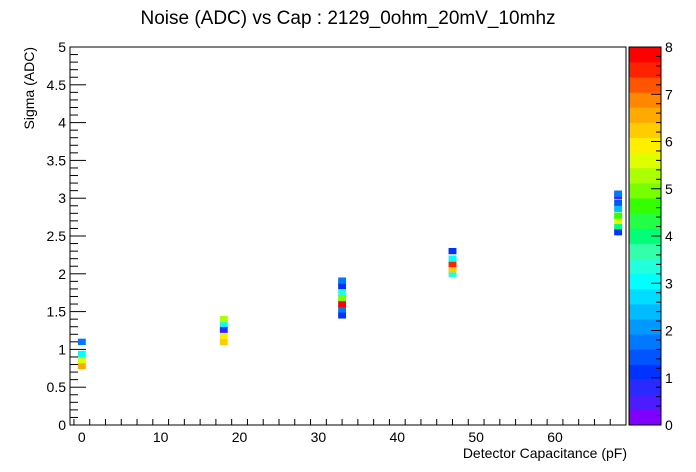  Describe the element at coordinates (669, 378) in the screenshot. I see `palette-tick-label: 1` at that location.